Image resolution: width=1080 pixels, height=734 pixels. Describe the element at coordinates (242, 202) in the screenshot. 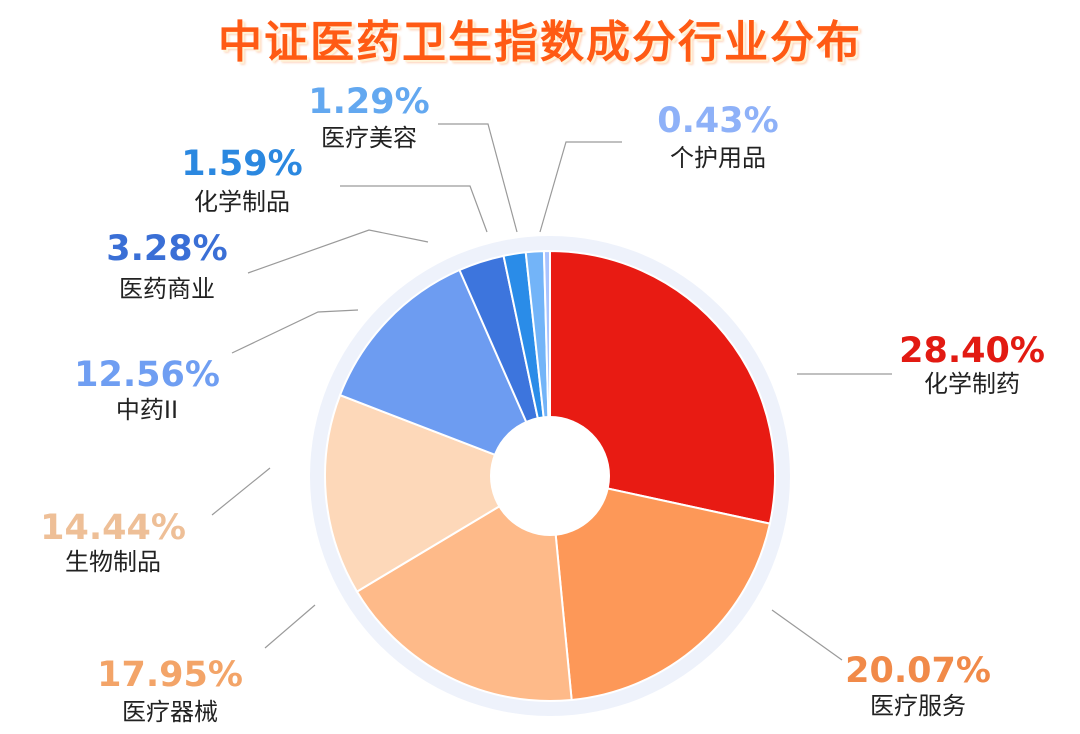

I see `slice-category-label: 化学制品` at that location.